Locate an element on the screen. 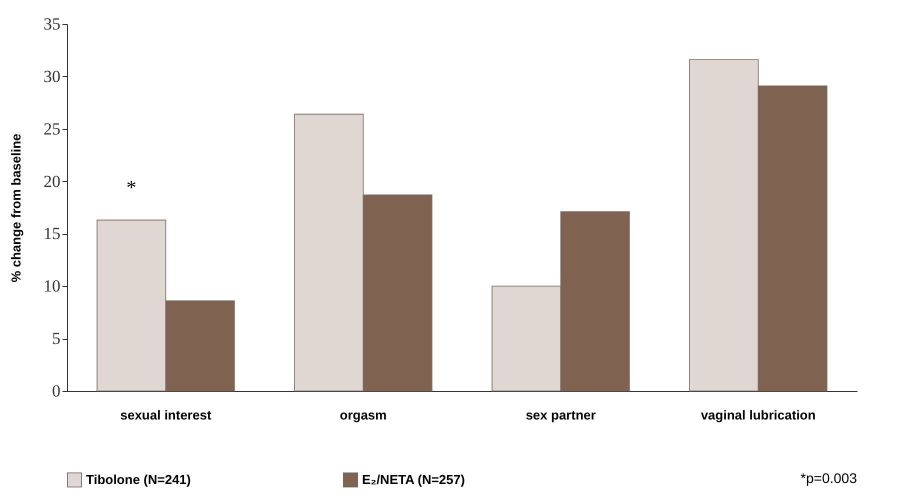 The height and width of the screenshot is (499, 897). x-tick-label: vaginal lubrication is located at coordinates (758, 415).